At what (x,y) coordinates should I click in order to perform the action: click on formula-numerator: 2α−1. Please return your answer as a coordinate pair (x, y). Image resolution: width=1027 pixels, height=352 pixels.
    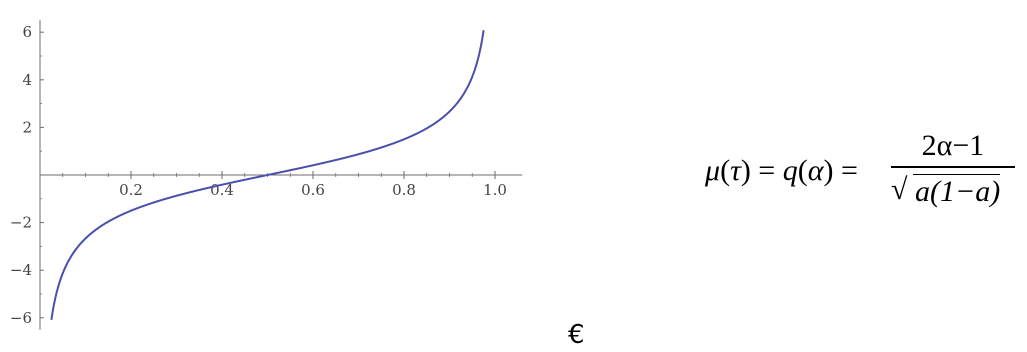
    Looking at the image, I should click on (953, 145).